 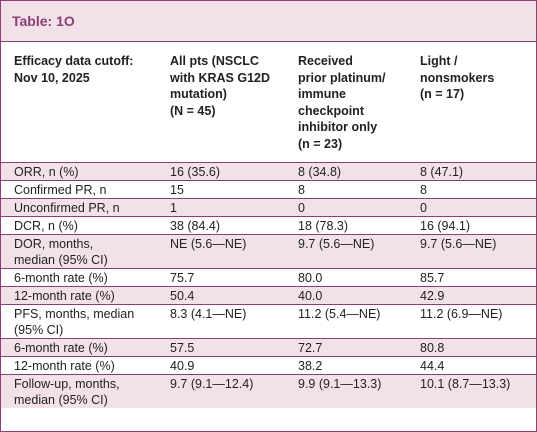 What do you see at coordinates (346, 251) in the screenshot?
I see `cell-prior-therapy: 9.7 (5.6—NE)` at bounding box center [346, 251].